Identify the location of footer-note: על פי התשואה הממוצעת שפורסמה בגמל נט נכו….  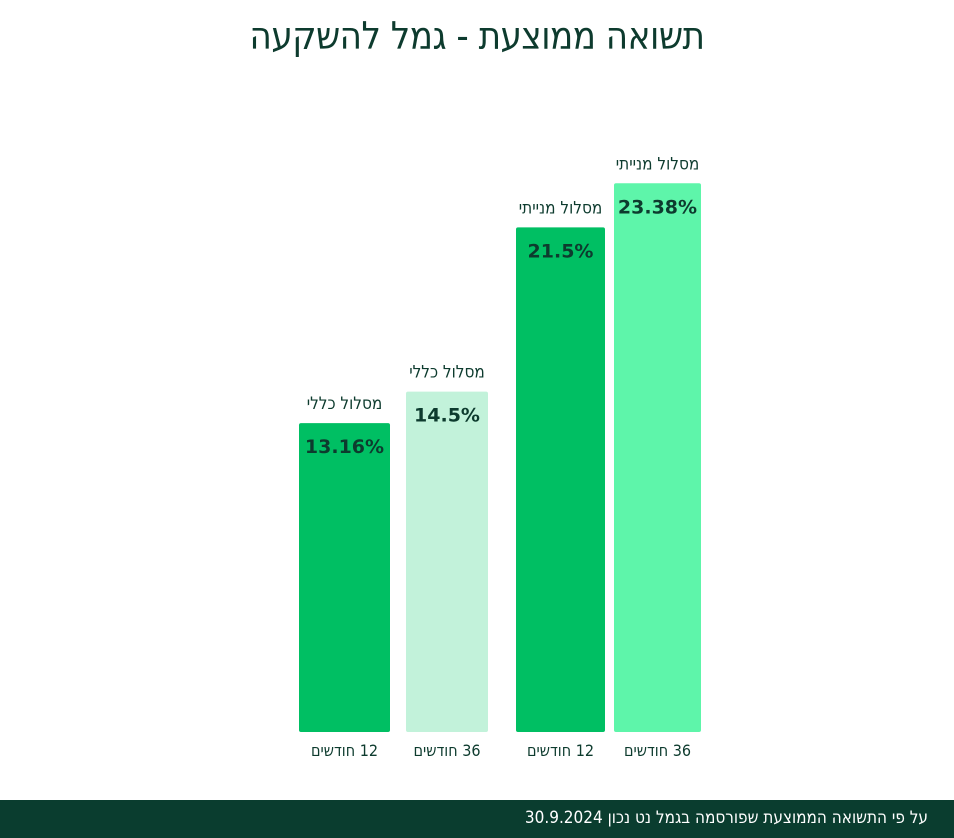
(726, 818).